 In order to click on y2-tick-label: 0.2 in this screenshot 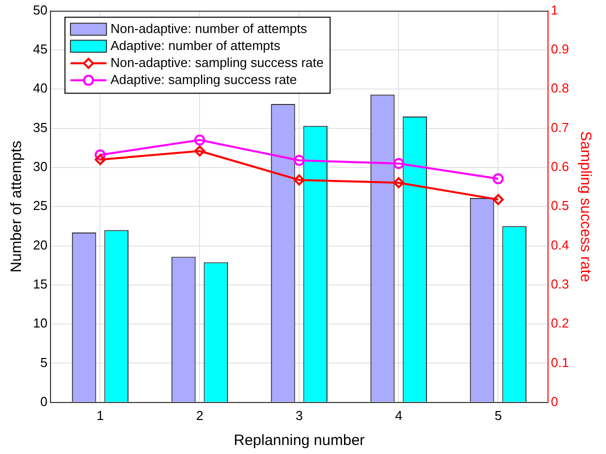, I will do `click(560, 323)`.